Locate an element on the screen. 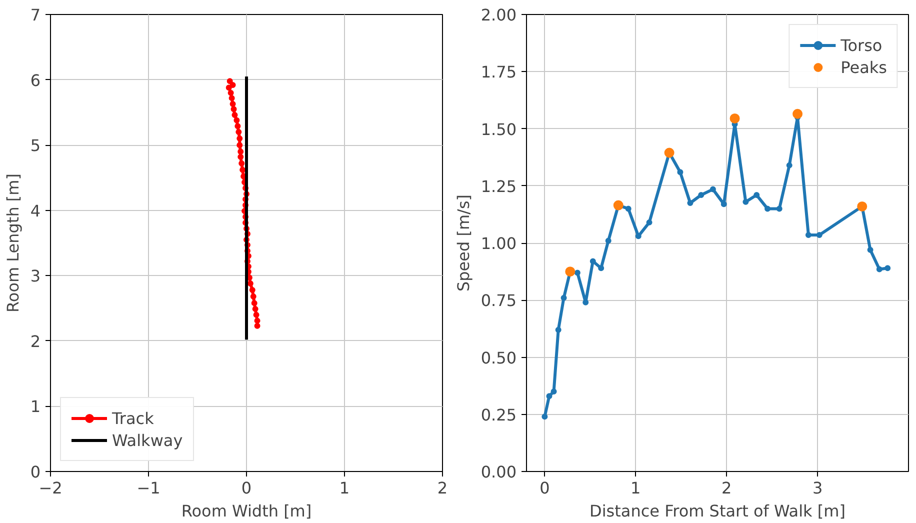  y-tick-label: 0 is located at coordinates (35, 472).